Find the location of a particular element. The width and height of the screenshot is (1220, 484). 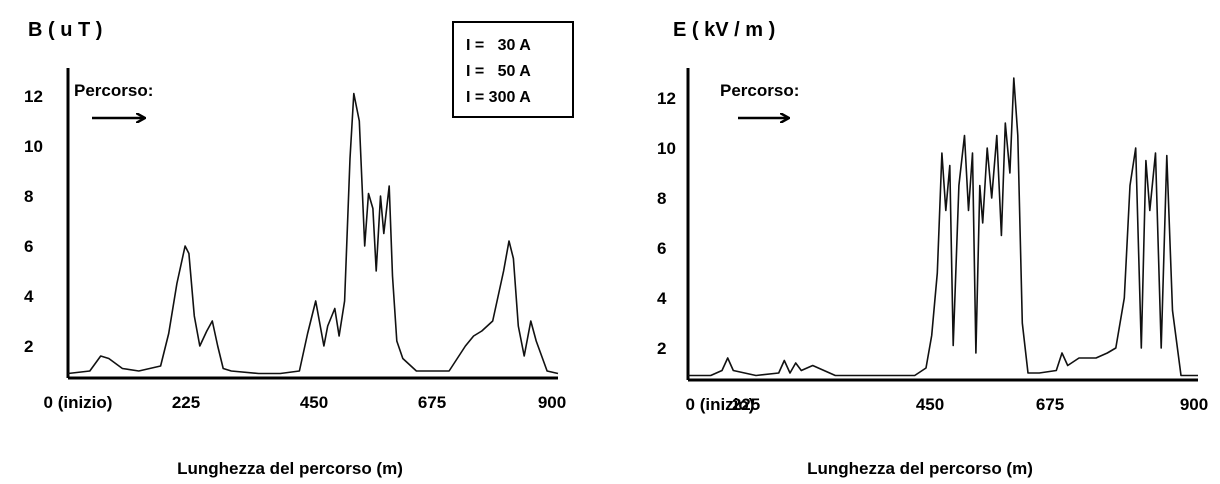

chart-title: E ( kV / m ) is located at coordinates (724, 30).